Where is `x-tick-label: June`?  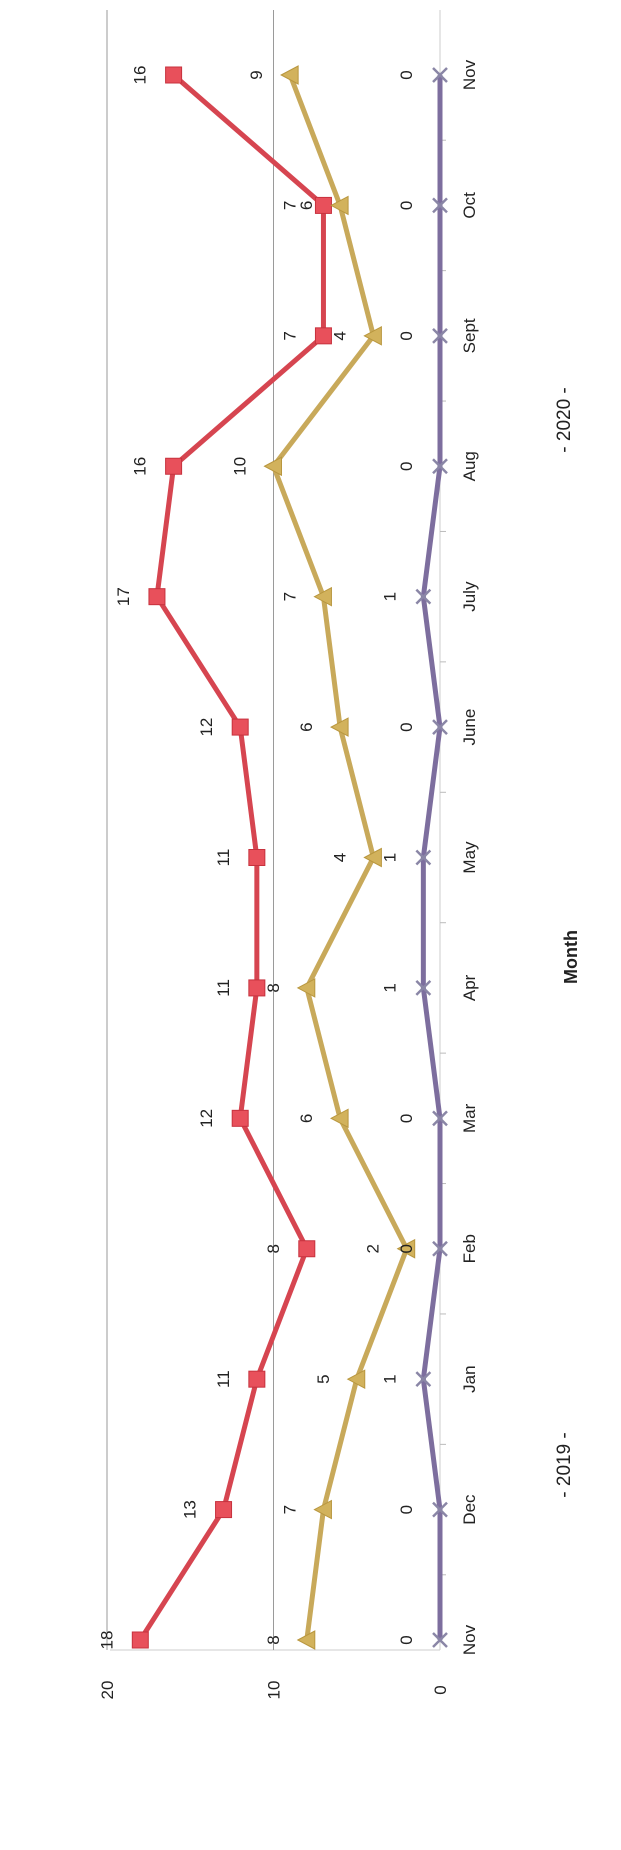
x-tick-label: June is located at coordinates (469, 727).